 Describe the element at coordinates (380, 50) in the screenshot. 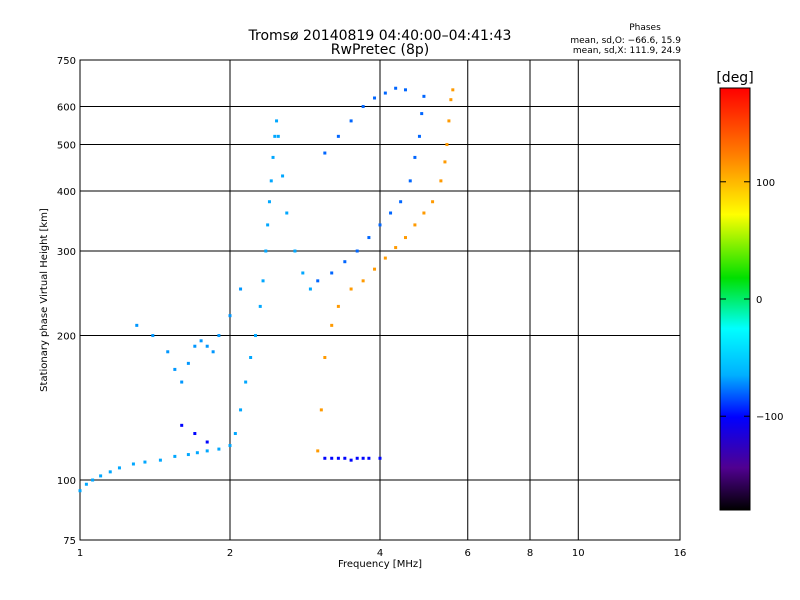

I see `chart-subtitle: RwPretec (8p)` at that location.